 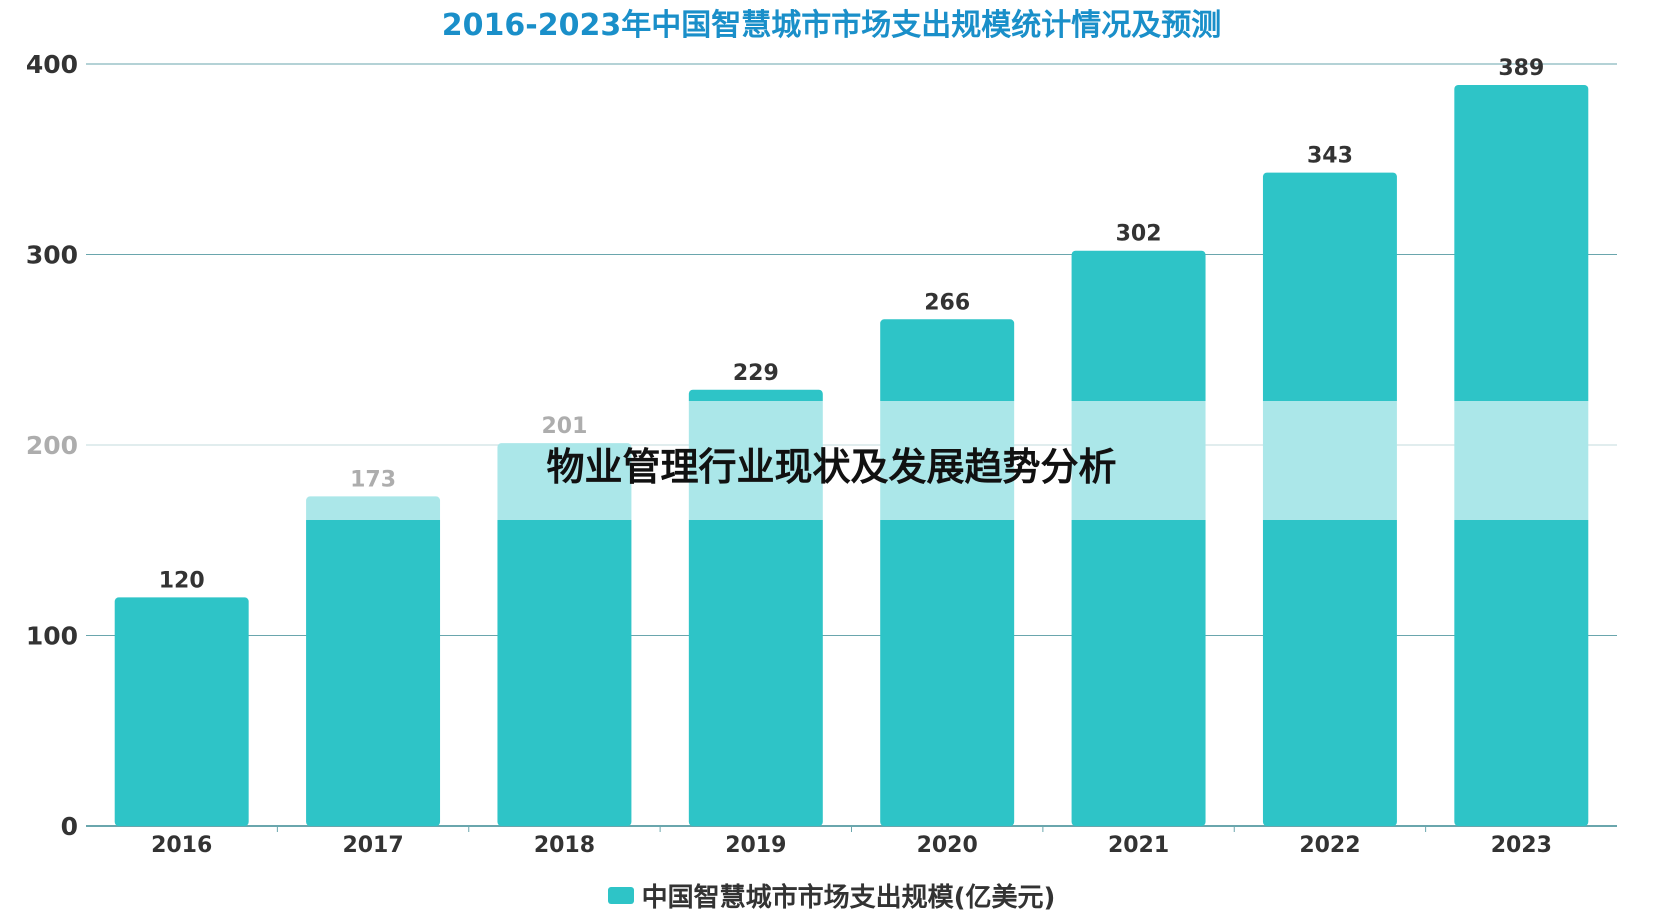 What do you see at coordinates (851, 842) in the screenshot?
I see `x-axis-ticks: 2016 2017 2018 2019 2020 2021 2022 2023` at bounding box center [851, 842].